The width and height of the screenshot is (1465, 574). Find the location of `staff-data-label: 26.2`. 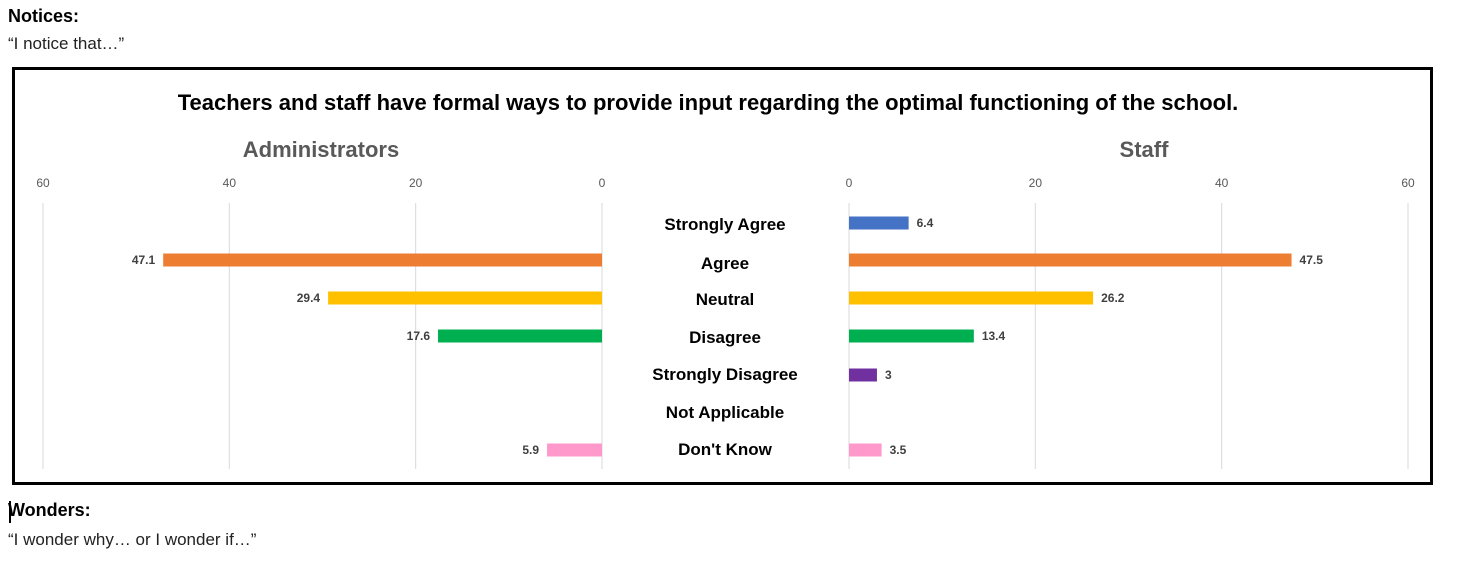

staff-data-label: 26.2 is located at coordinates (1113, 298).